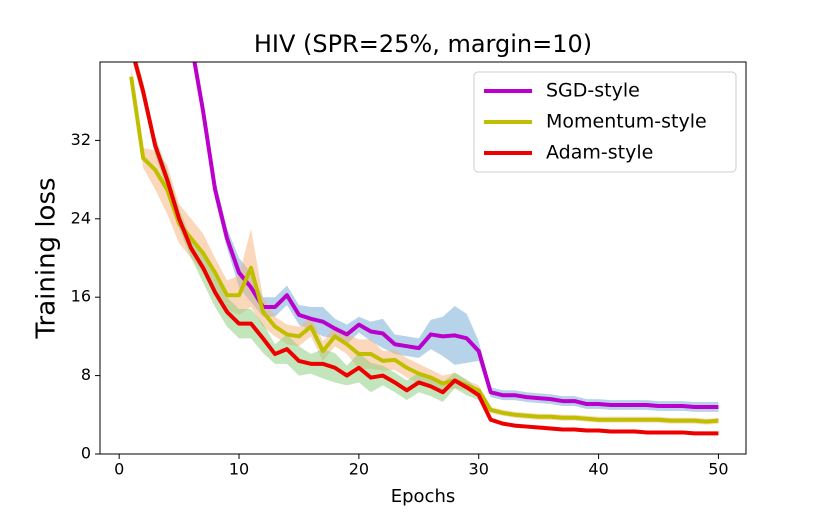 This screenshot has width=830, height=519. Describe the element at coordinates (239, 469) in the screenshot. I see `x-tick-label: 10` at that location.